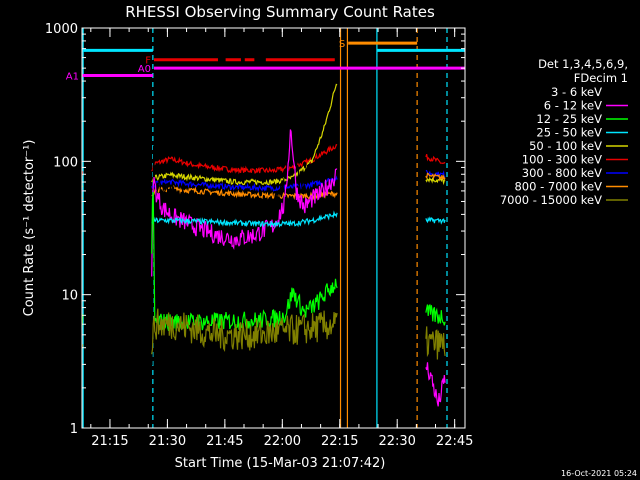  I want to click on legend-entry-label: 6 - 12 keV, so click(573, 106).